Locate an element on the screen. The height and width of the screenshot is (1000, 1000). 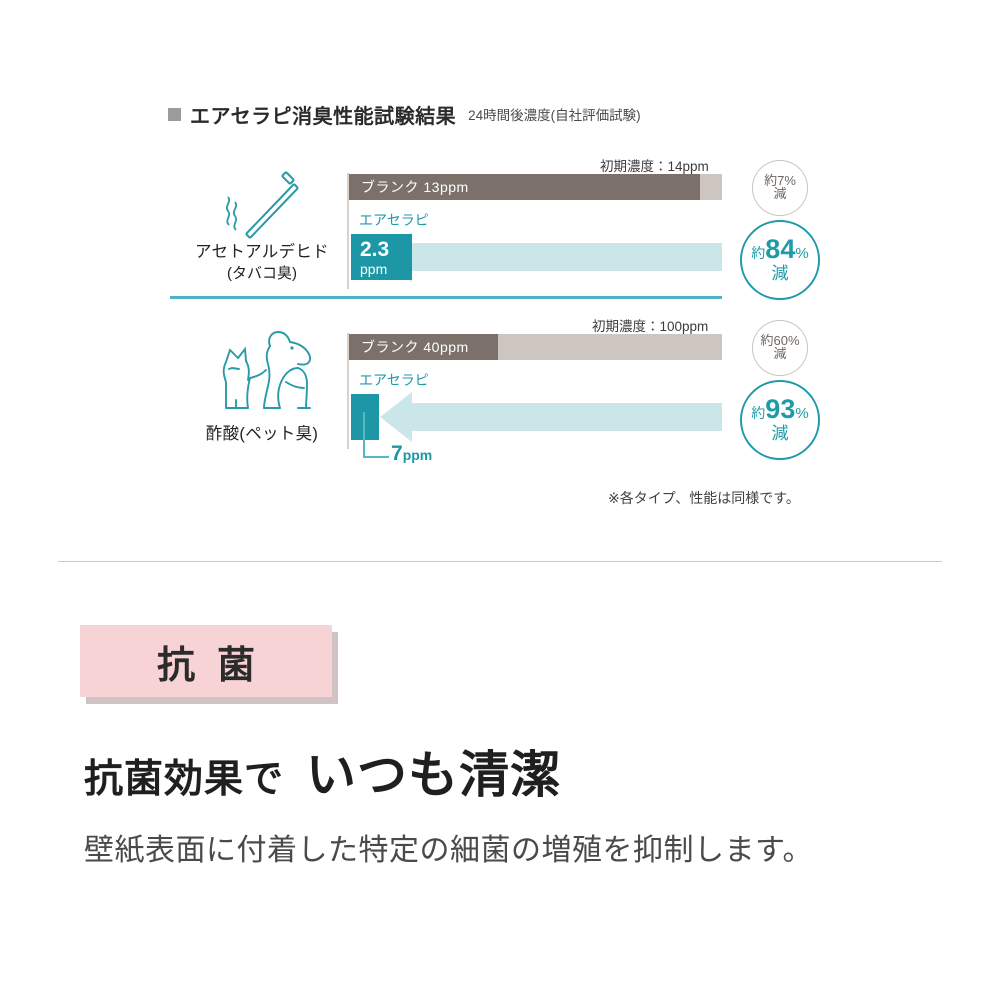
reduction-badge-air-1: 約84% 減 is located at coordinates (780, 260).